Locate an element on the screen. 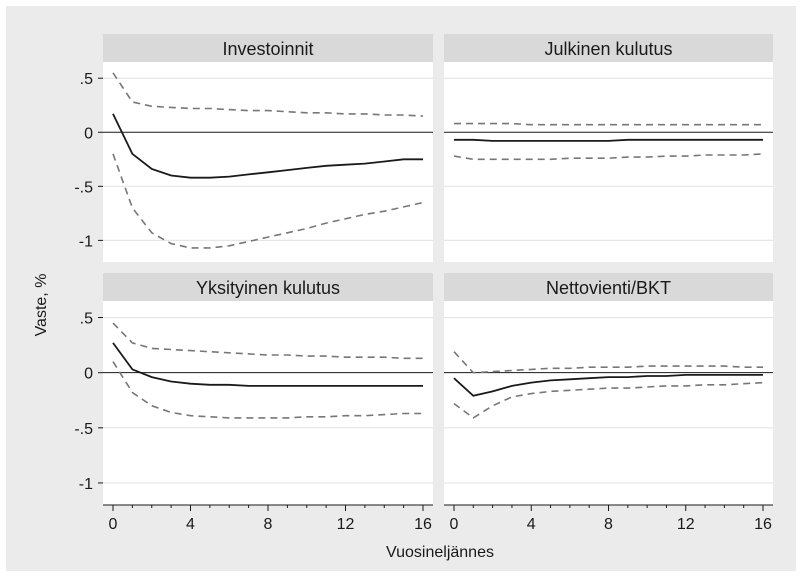  panel-title: Julkinen kulutus is located at coordinates (608, 49).